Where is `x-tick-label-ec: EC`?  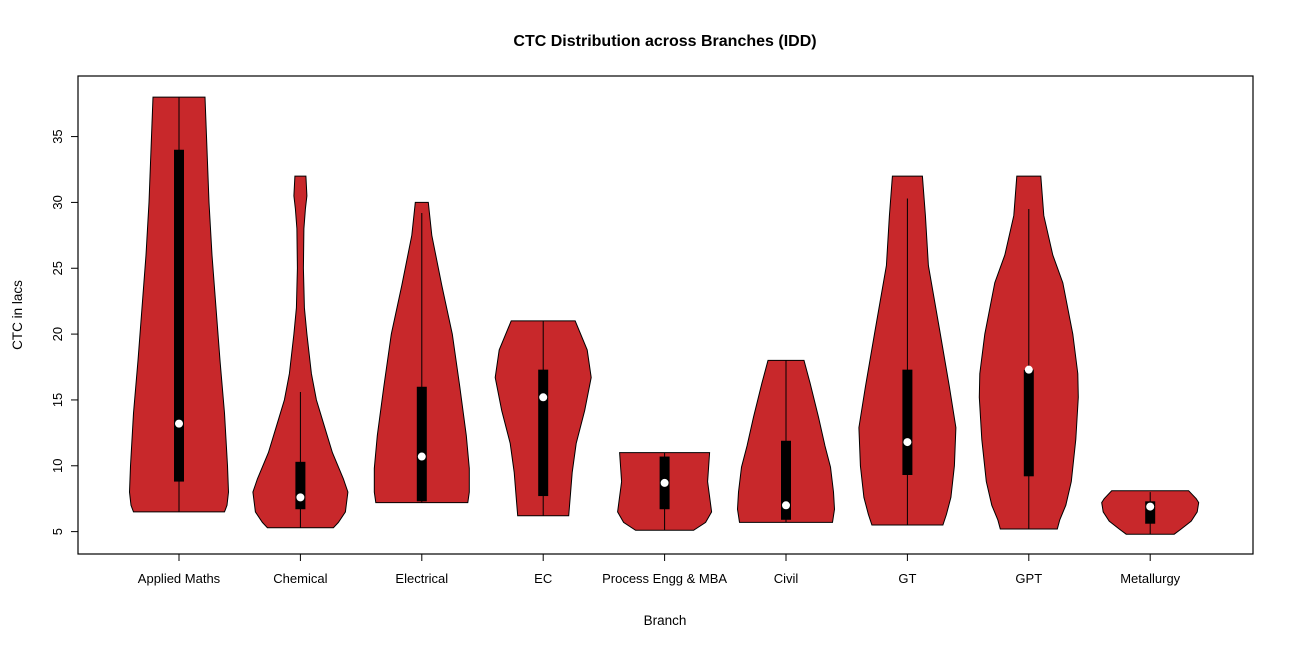 x-tick-label-ec: EC is located at coordinates (543, 578).